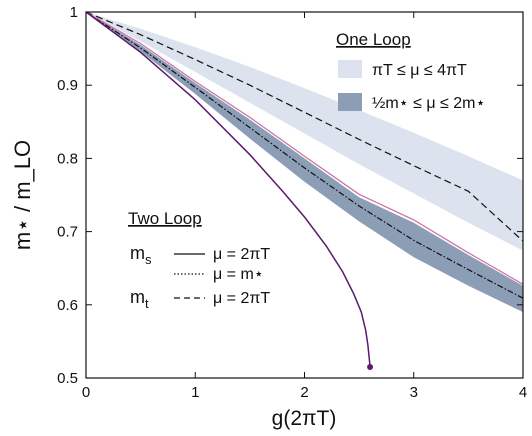 This screenshot has width=532, height=436. Describe the element at coordinates (67, 232) in the screenshot. I see `y-tick-label: 0.7` at that location.